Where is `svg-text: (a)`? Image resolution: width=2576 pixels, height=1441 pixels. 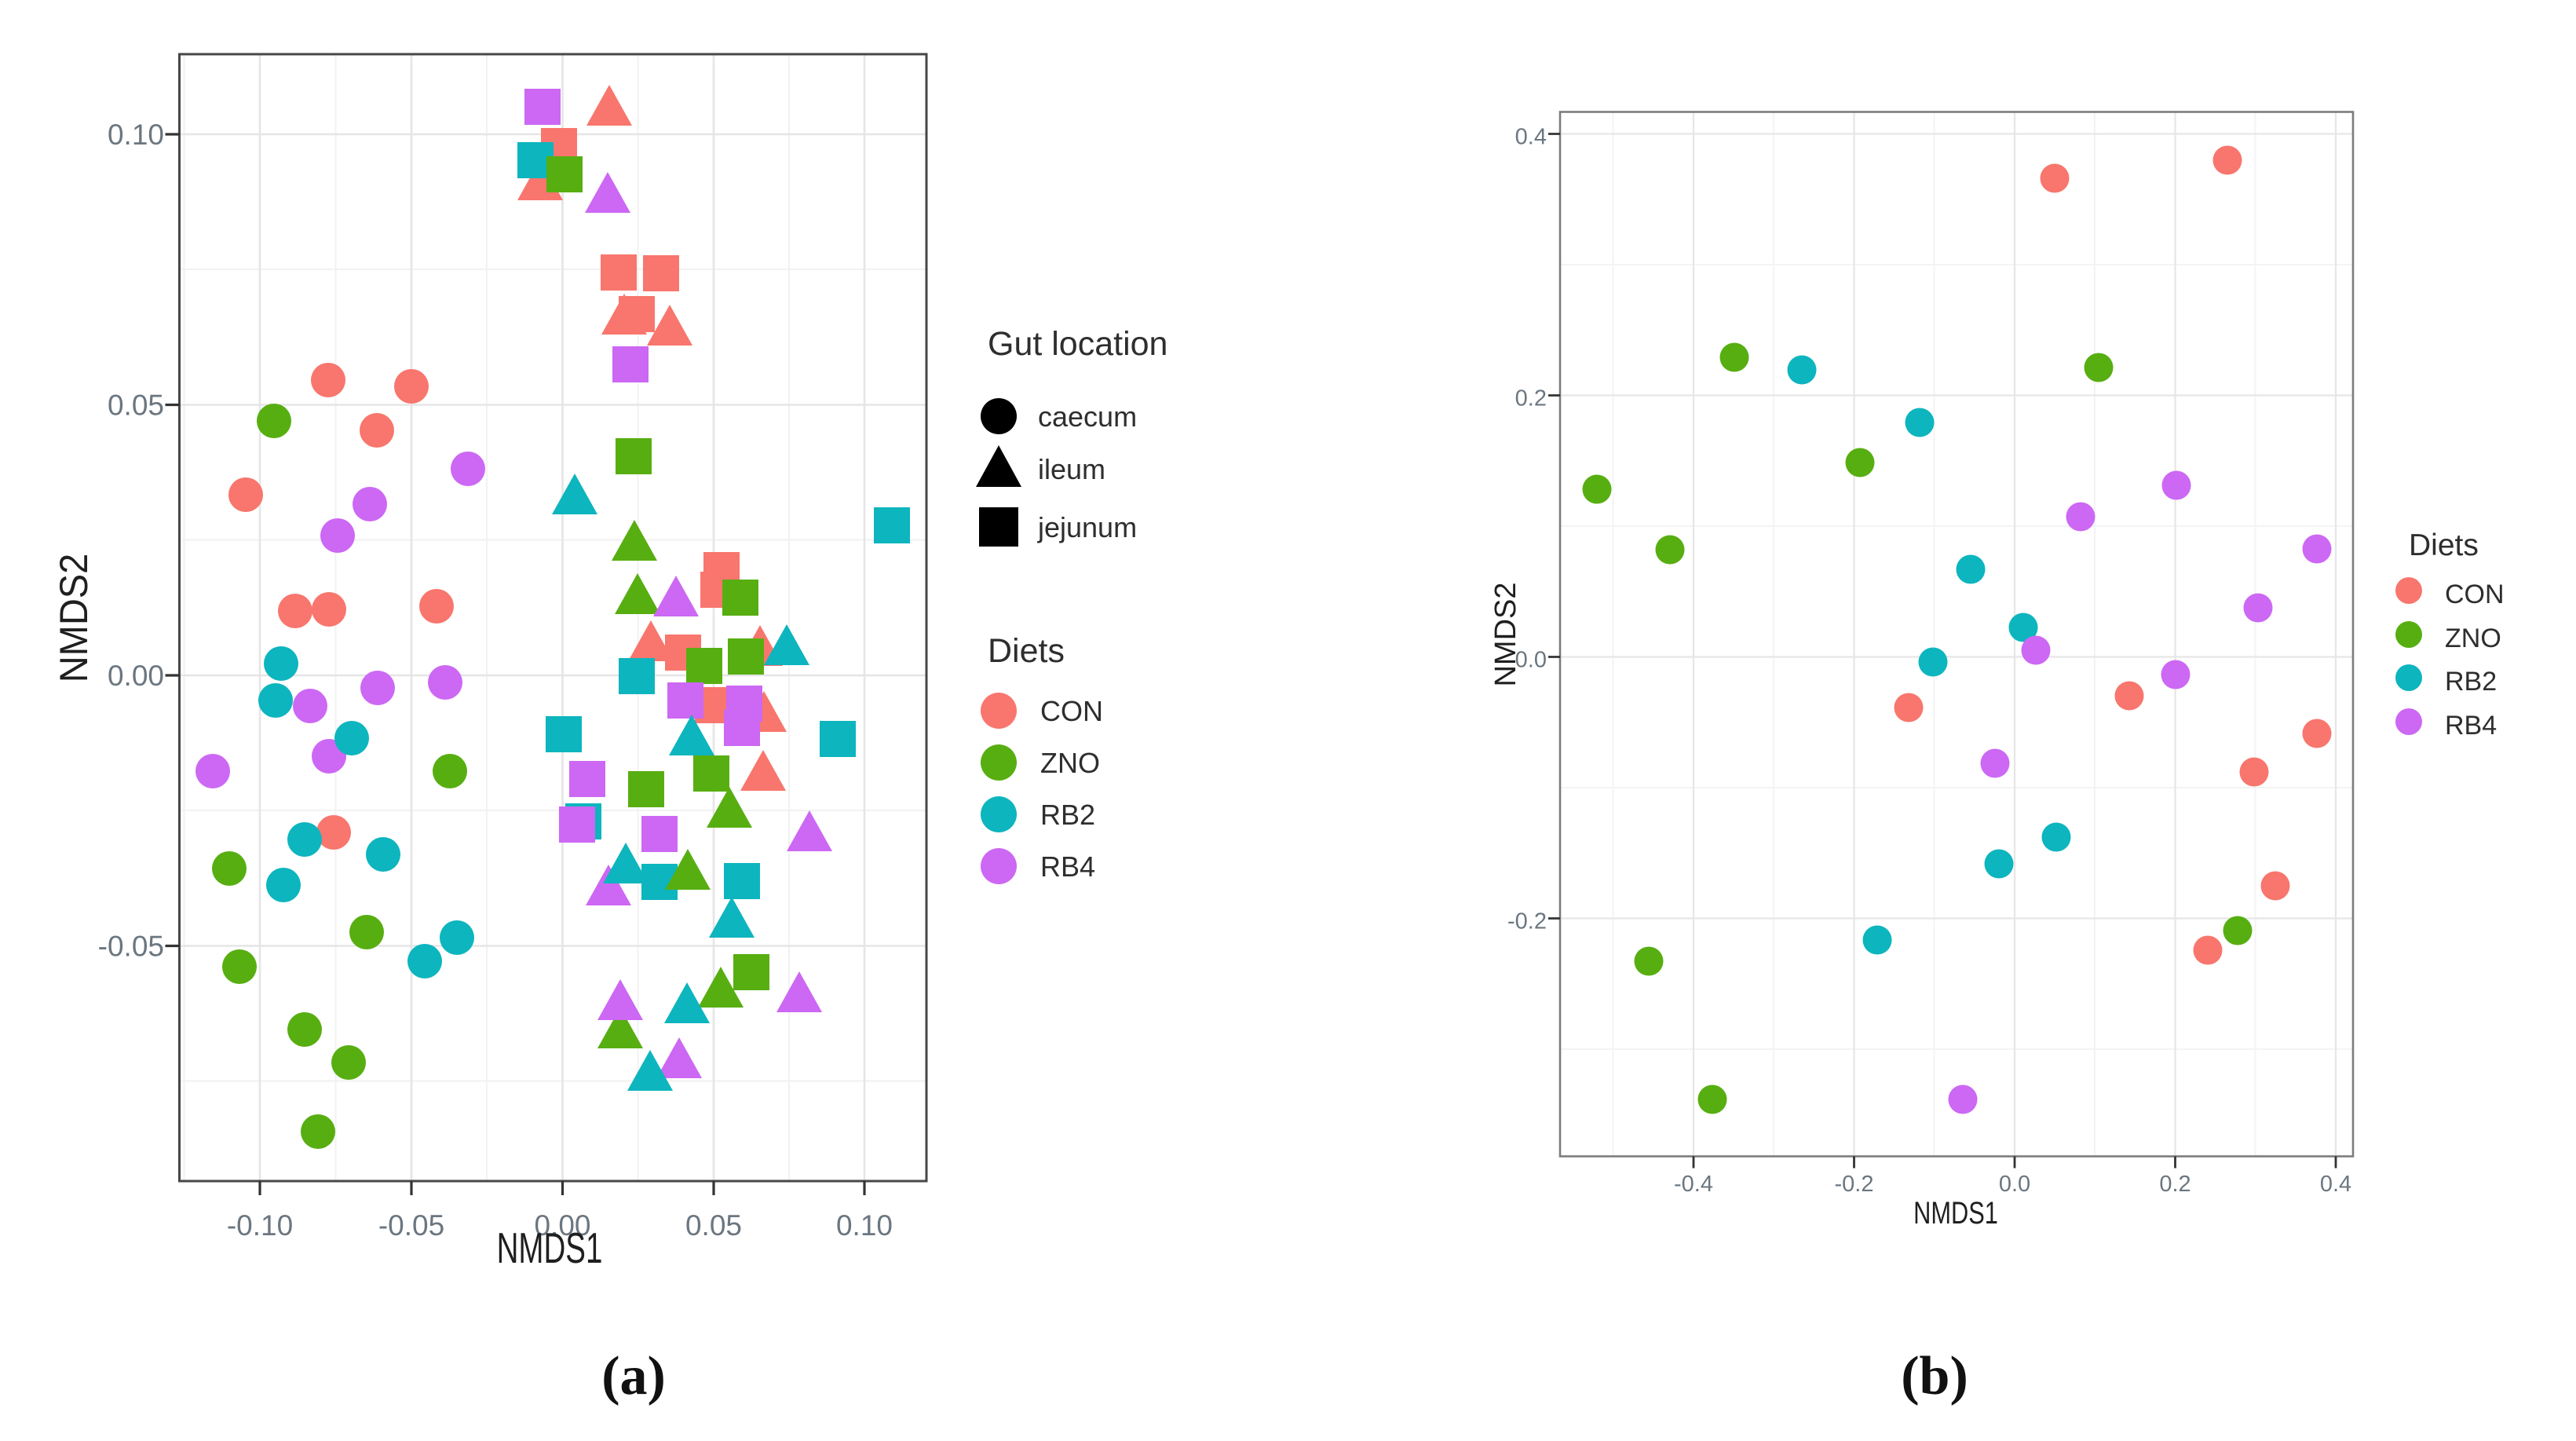
svg-text: (a) is located at coordinates (633, 1376).